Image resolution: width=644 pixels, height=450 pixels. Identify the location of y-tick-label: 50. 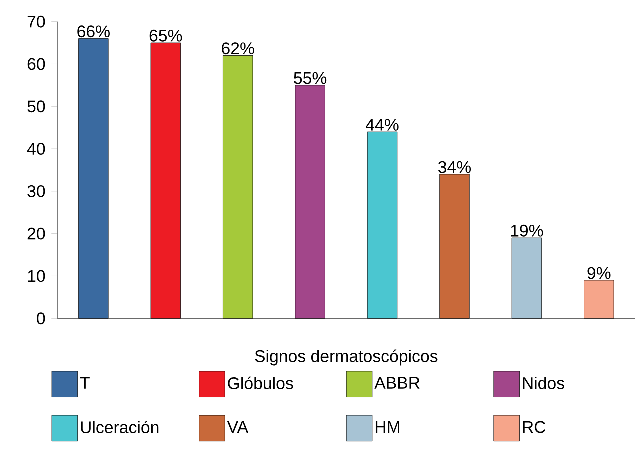
(37, 106).